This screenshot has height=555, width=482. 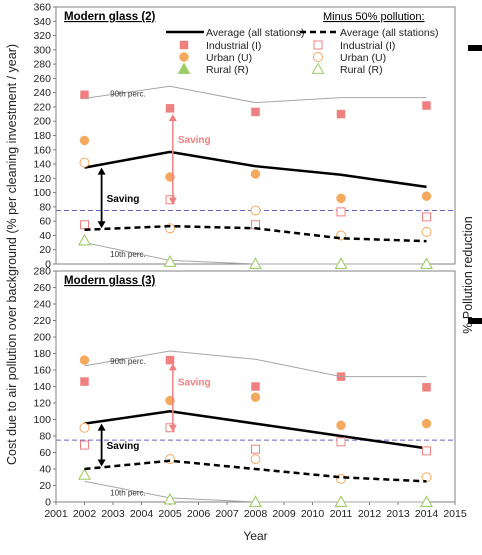 What do you see at coordinates (227, 514) in the screenshot?
I see `x-tick-label: 2007` at bounding box center [227, 514].